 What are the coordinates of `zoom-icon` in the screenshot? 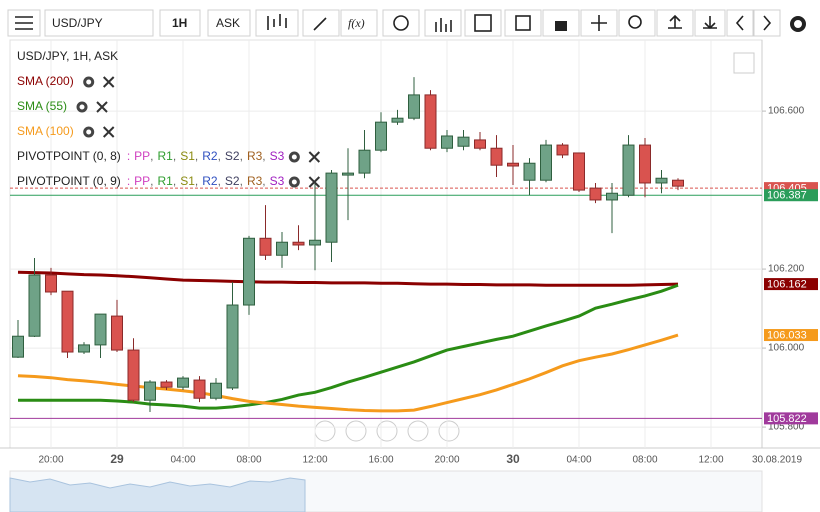 It's located at (635, 22).